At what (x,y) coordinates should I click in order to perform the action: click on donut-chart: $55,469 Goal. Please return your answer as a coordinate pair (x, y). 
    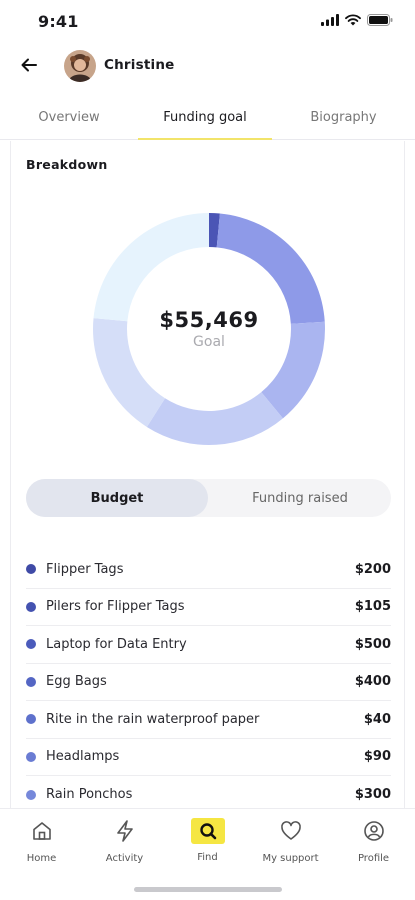
    Looking at the image, I should click on (209, 329).